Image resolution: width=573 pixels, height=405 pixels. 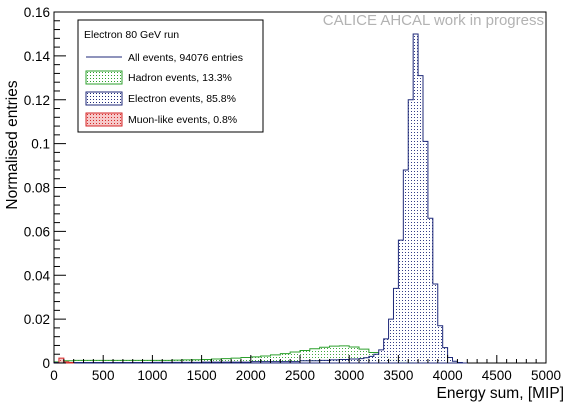 I want to click on y-tick-label: 0.06, so click(x=37, y=231).